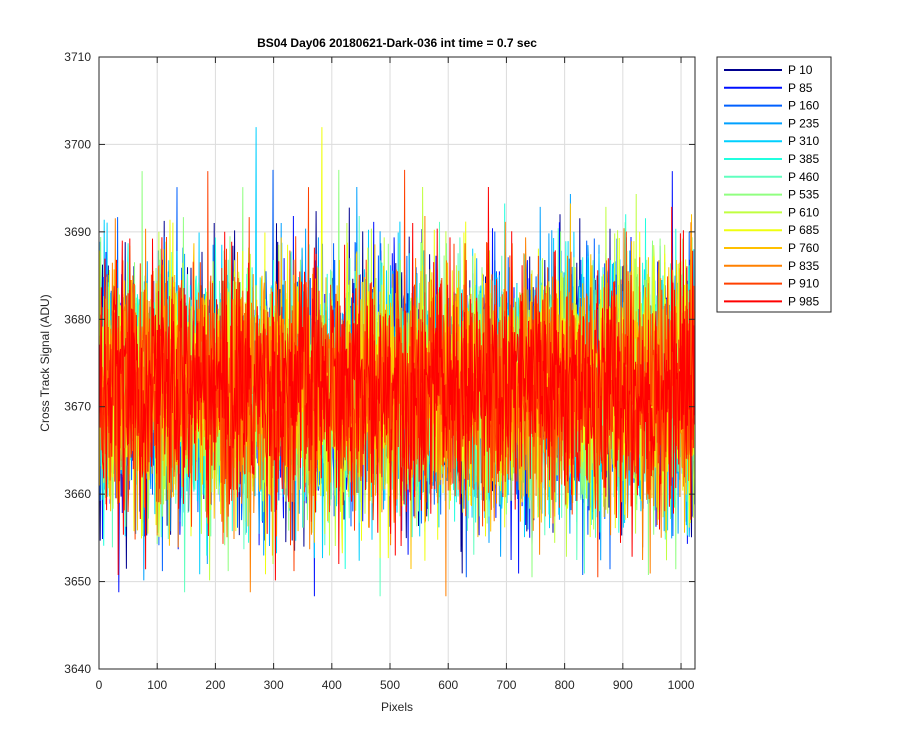 This screenshot has height=755, width=900. Describe the element at coordinates (803, 284) in the screenshot. I see `legend-label: P 910` at that location.